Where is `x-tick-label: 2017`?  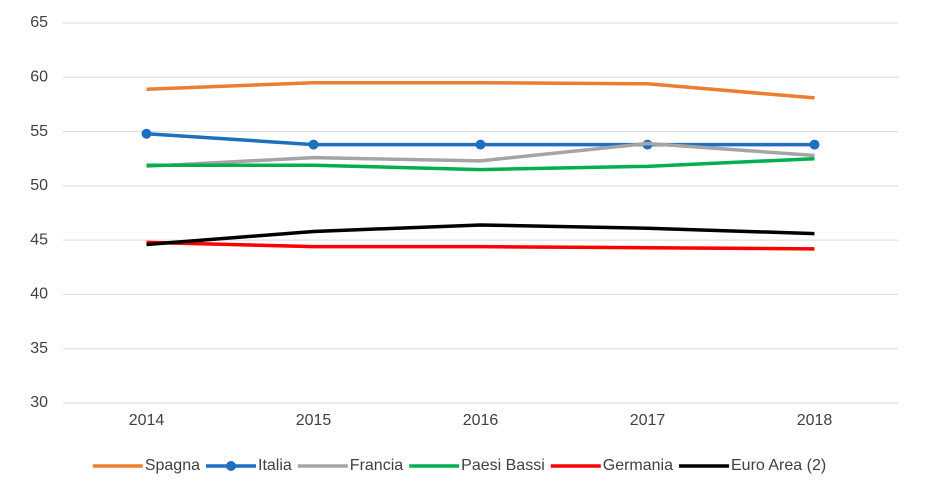 x-tick-label: 2017 is located at coordinates (648, 420).